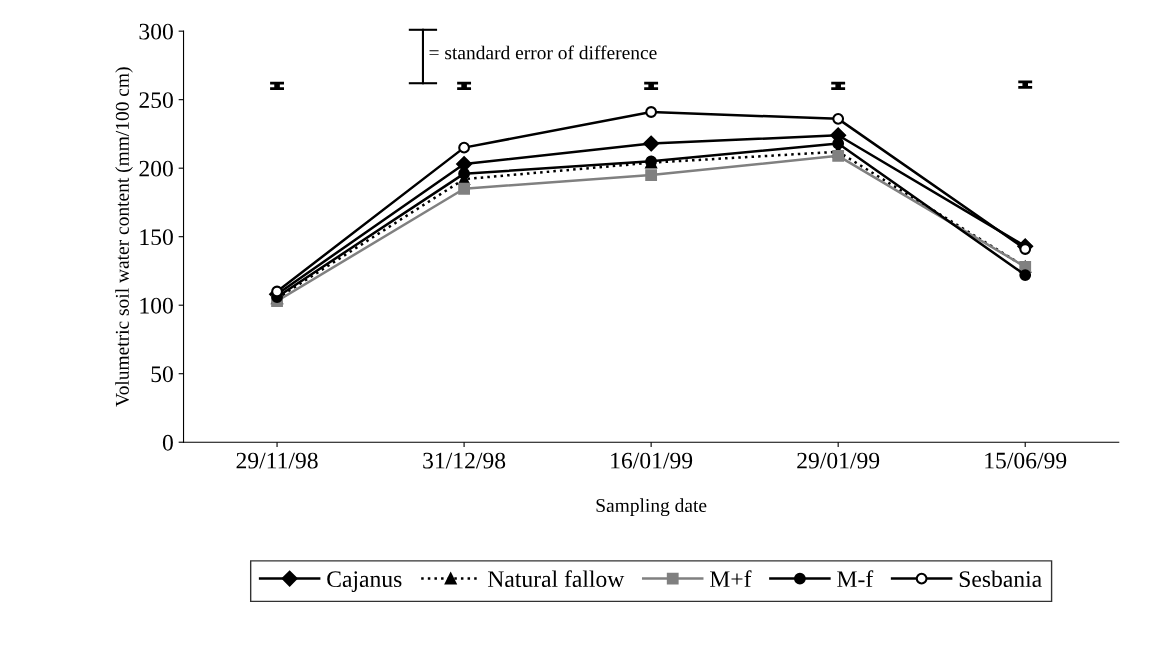 This screenshot has width=1169, height=663. I want to click on y-tick-label: 100, so click(156, 305).